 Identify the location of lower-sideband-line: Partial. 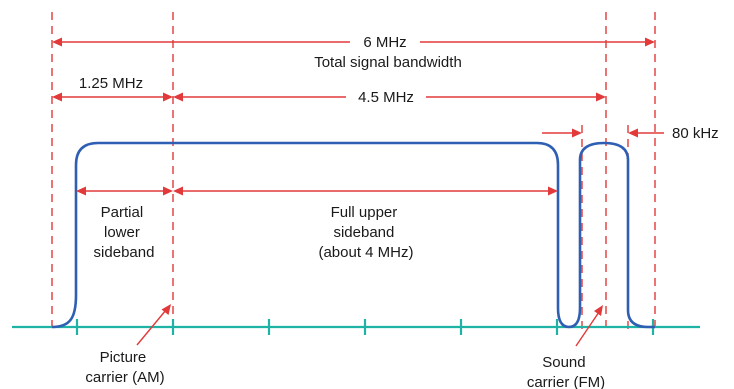
(122, 212).